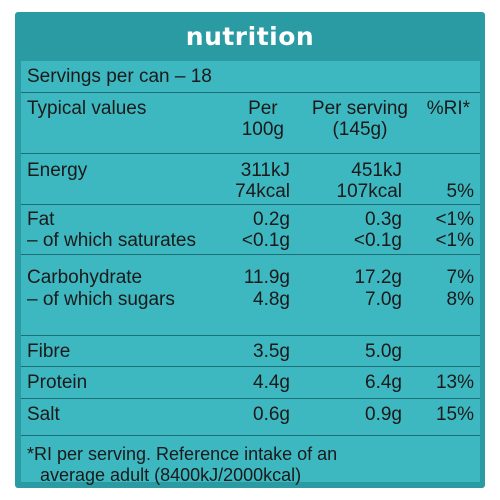 The image size is (500, 500). Describe the element at coordinates (85, 277) in the screenshot. I see `carbohydrate-label: Carbohydrate` at that location.